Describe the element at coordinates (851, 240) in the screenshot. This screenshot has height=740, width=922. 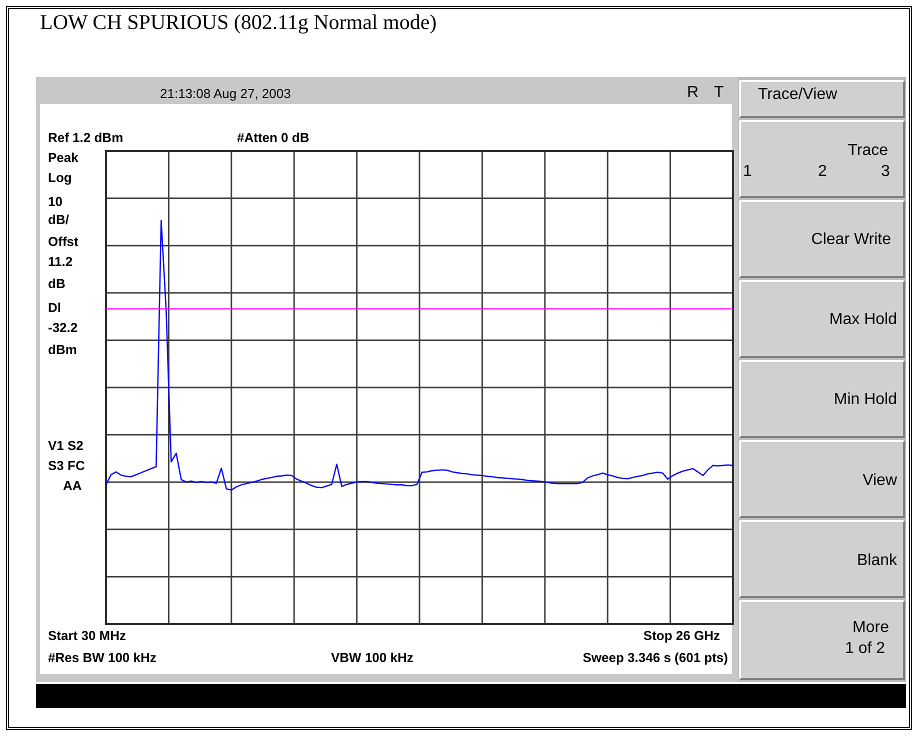
I see `text: Clear Write` at that location.